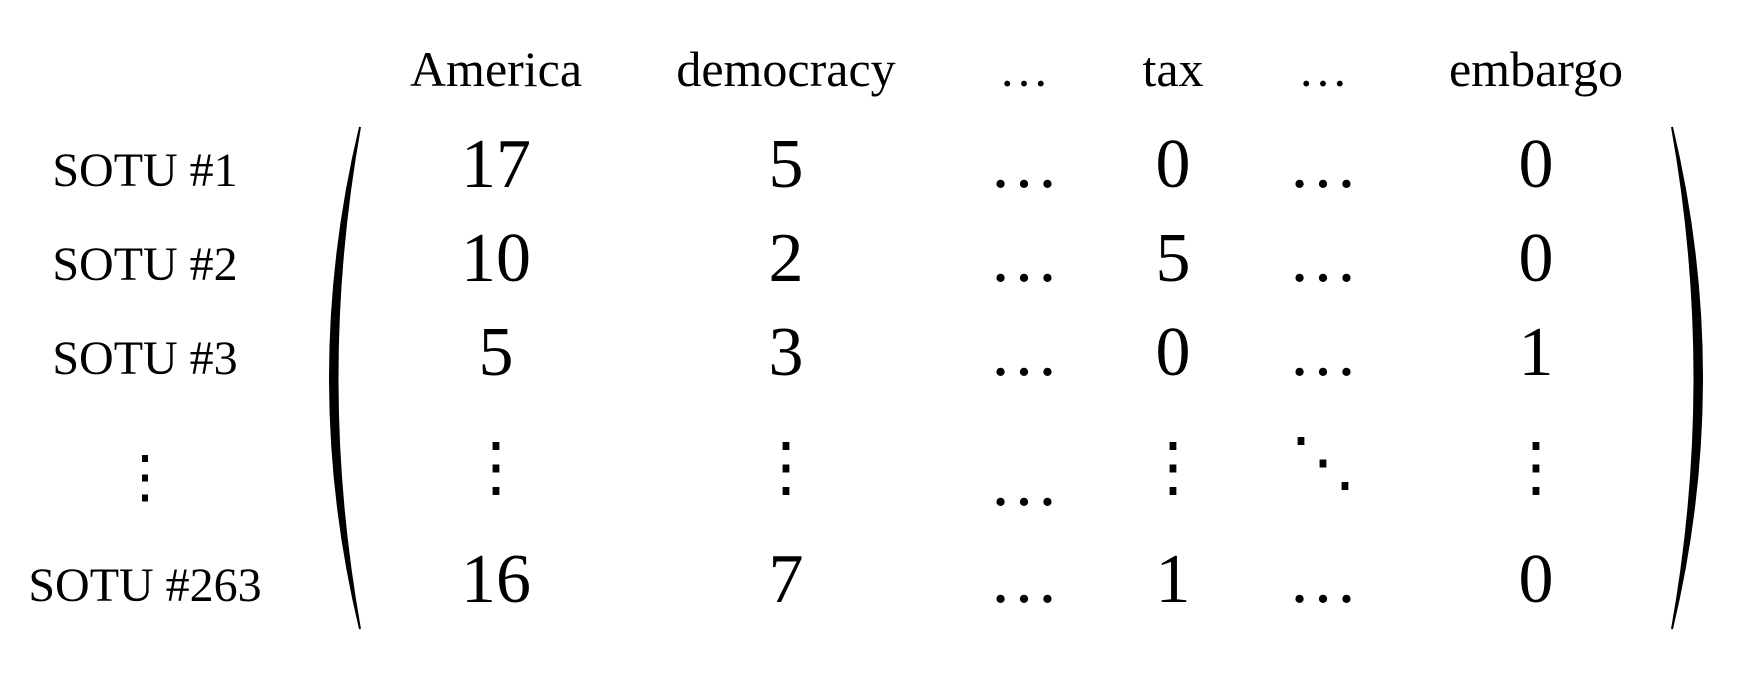 Image resolution: width=1748 pixels, height=696 pixels. I want to click on matrix-cell-diagonal-ellipsis: ⋱, so click(1323, 462).